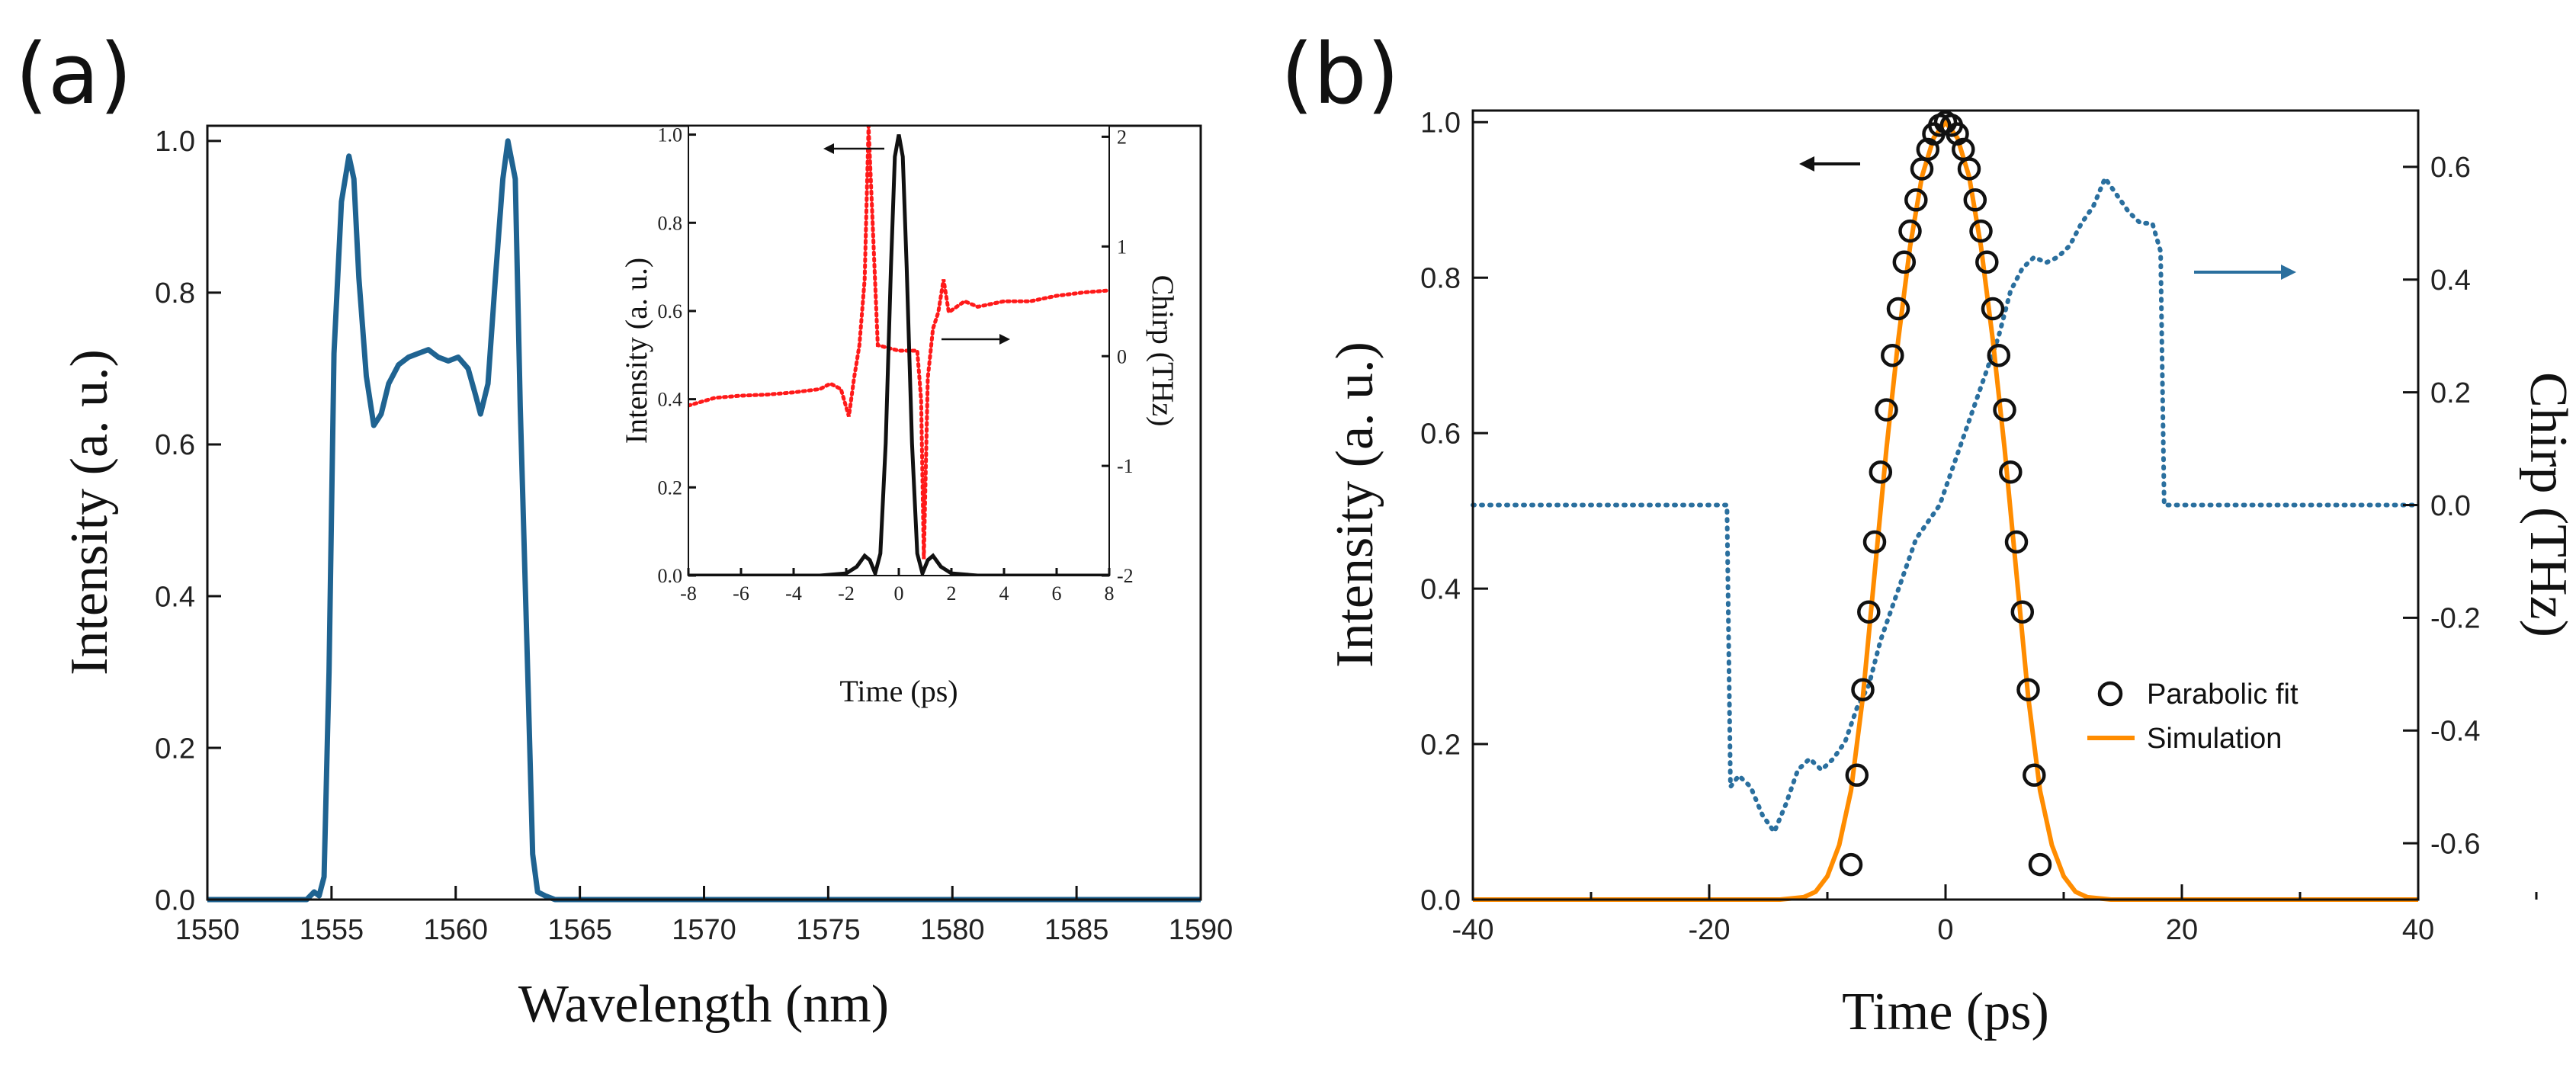 The height and width of the screenshot is (1065, 2576). I want to click on panel-b-x-tick-label: -20, so click(1710, 930).